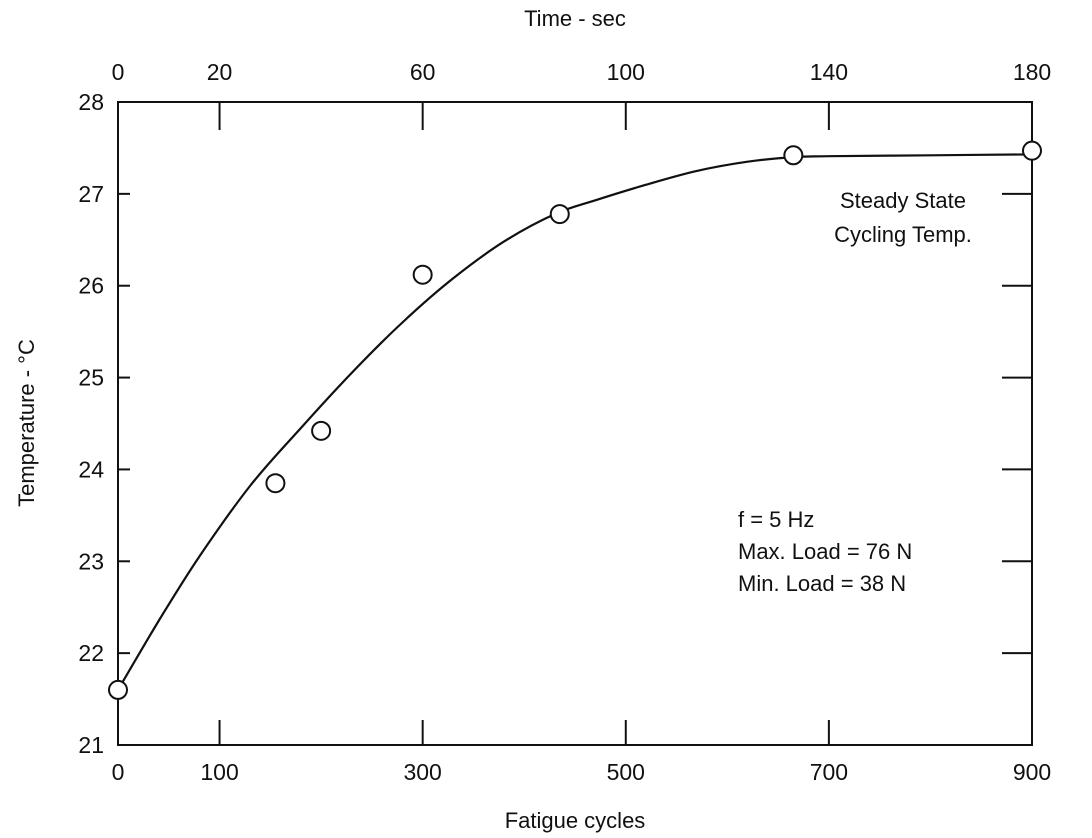  I want to click on y-tick-label: 22, so click(91, 653).